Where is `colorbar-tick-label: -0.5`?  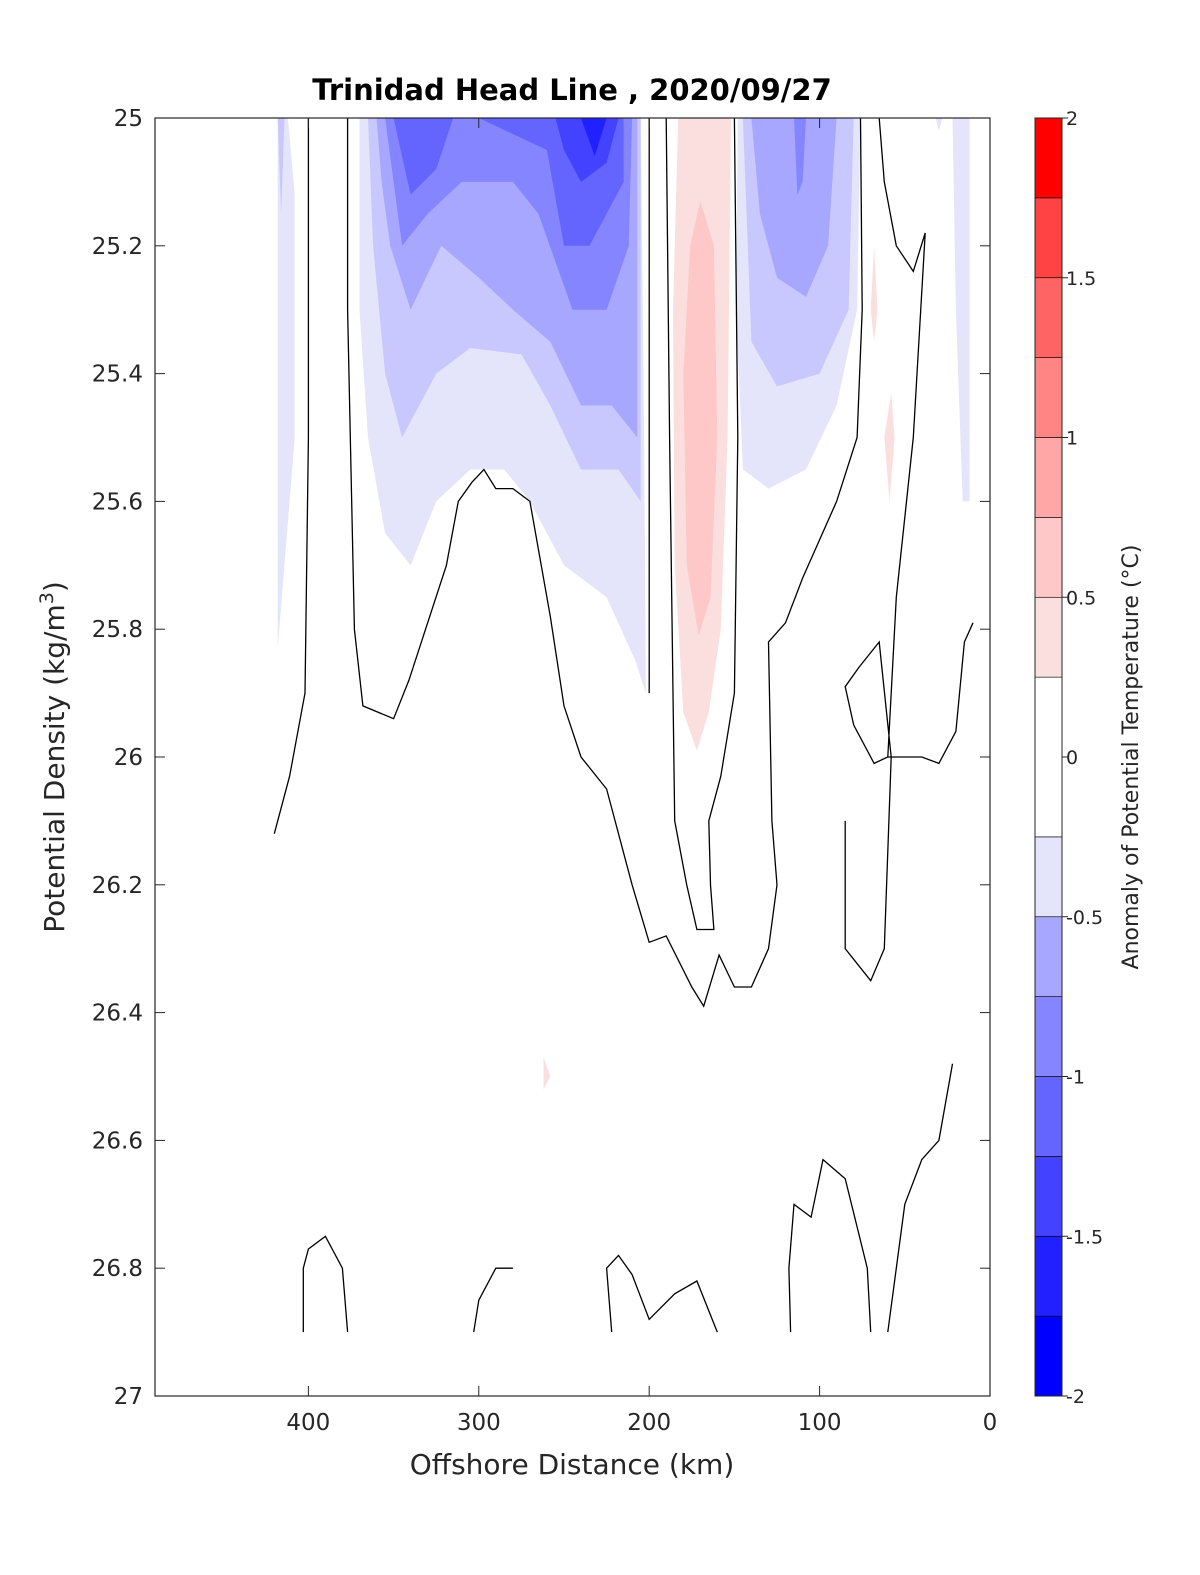 colorbar-tick-label: -0.5 is located at coordinates (1084, 918).